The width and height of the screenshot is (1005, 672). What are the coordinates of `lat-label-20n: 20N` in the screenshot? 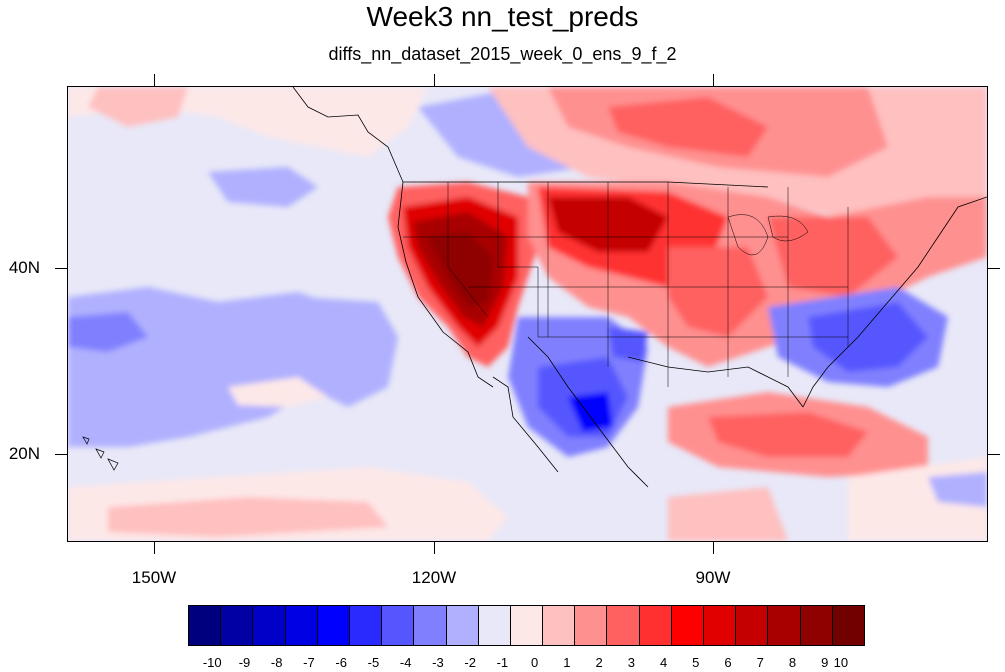 It's located at (24, 453).